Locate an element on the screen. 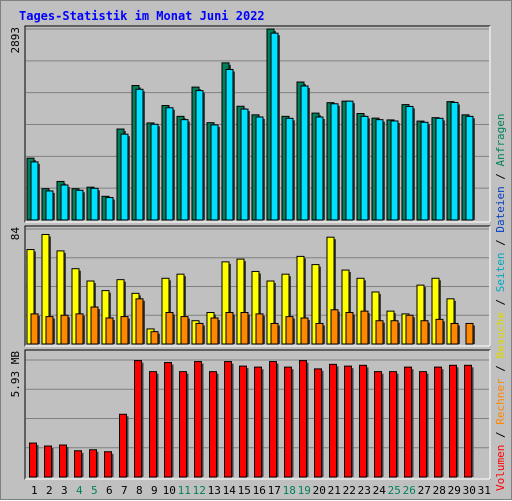 The width and height of the screenshot is (512, 501). legend-entry: Volumen is located at coordinates (500, 468).